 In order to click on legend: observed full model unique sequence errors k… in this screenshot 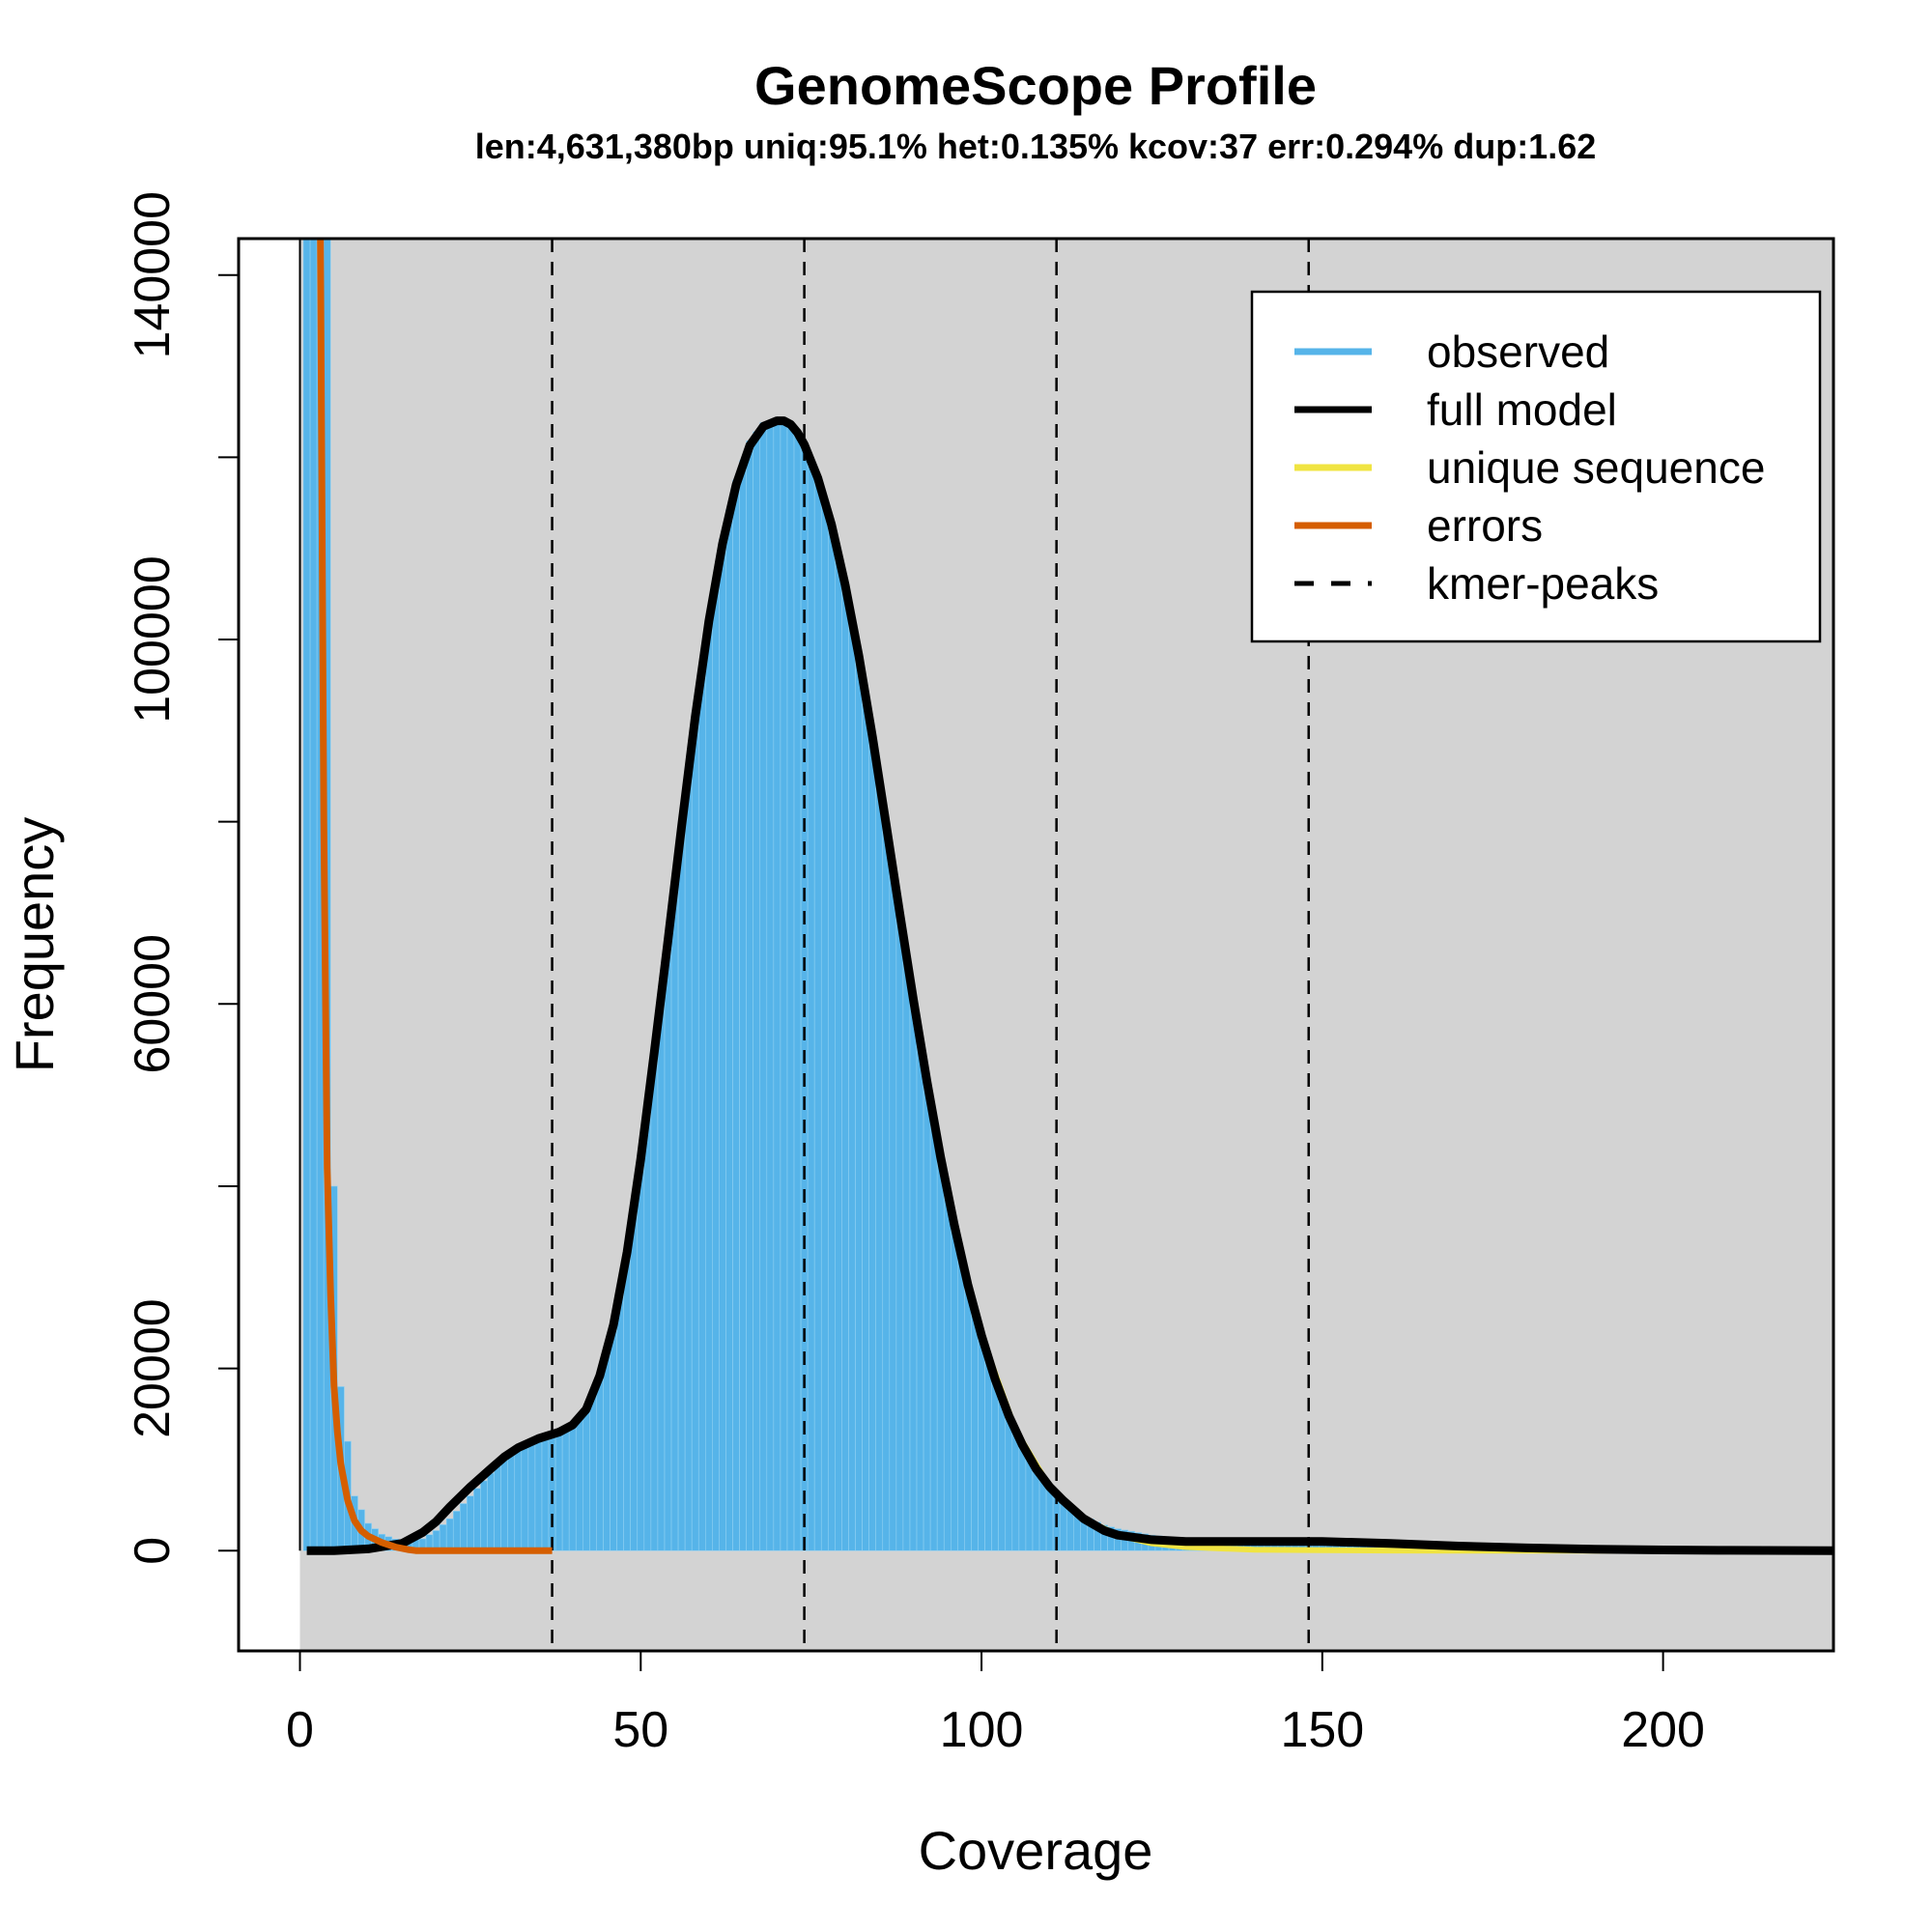, I will do `click(1536, 466)`.